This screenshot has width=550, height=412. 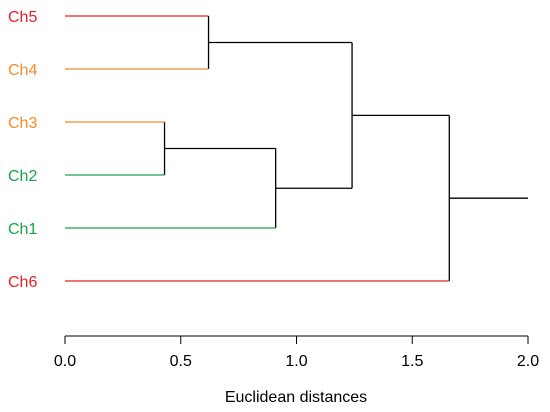 I want to click on leaf-label-ch4: Ch4, so click(x=22, y=70).